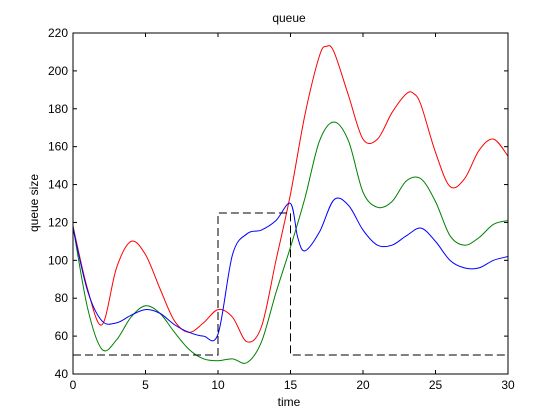 Image resolution: width=560 pixels, height=420 pixels. I want to click on y-tick-label: 200, so click(58, 71).